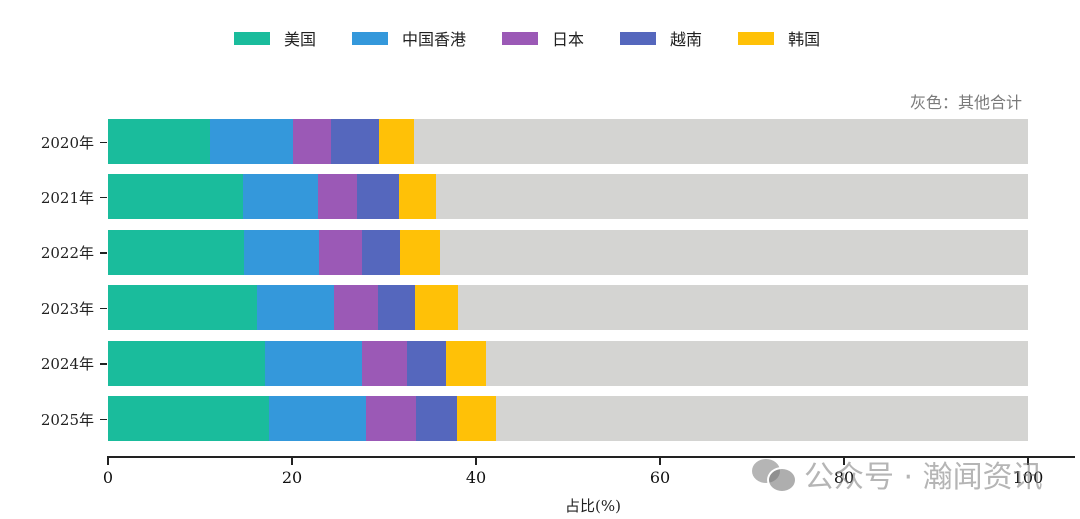 The height and width of the screenshot is (519, 1080). I want to click on x-axis-label: 占比(%), so click(593, 506).